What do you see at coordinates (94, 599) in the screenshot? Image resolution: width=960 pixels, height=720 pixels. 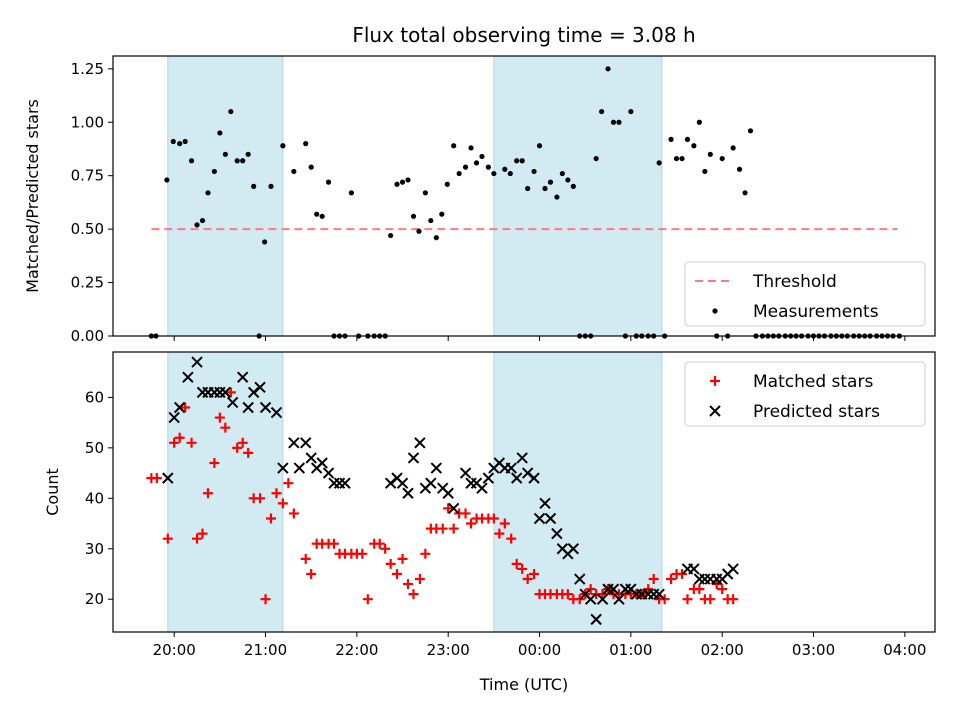 I see `y-tick-label: 20` at bounding box center [94, 599].